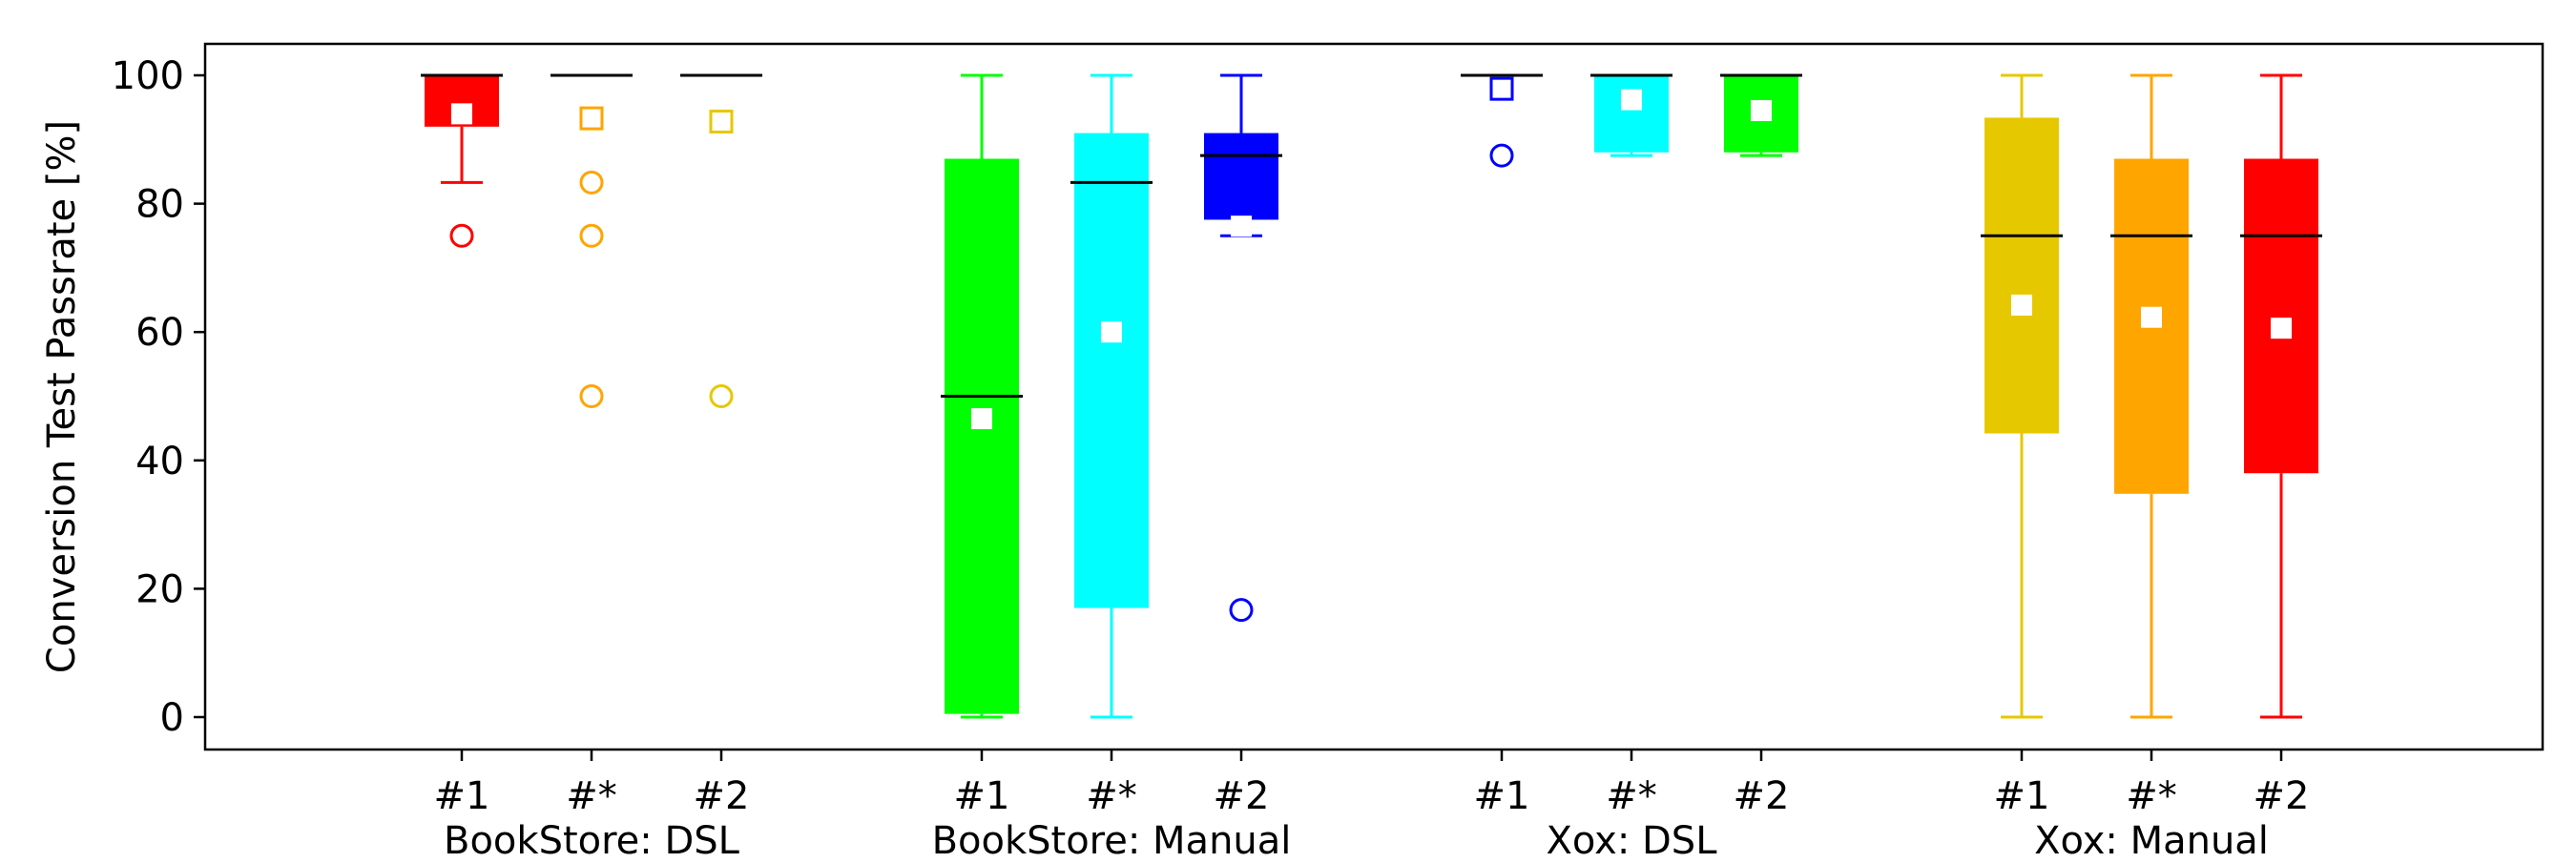  I want to click on y-axis-title: Conversion Test Passrate [%], so click(62, 396).